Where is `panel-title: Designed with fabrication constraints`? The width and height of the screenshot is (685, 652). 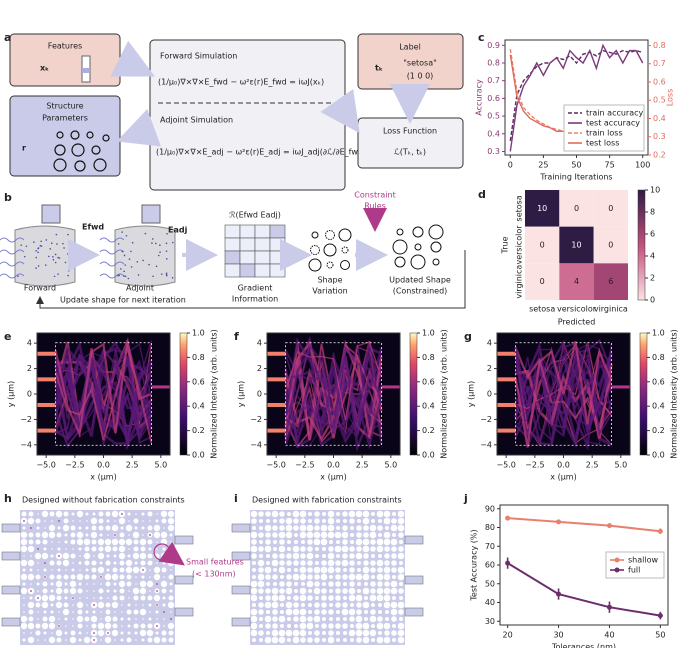
panel-title: Designed with fabrication constraints is located at coordinates (327, 500).